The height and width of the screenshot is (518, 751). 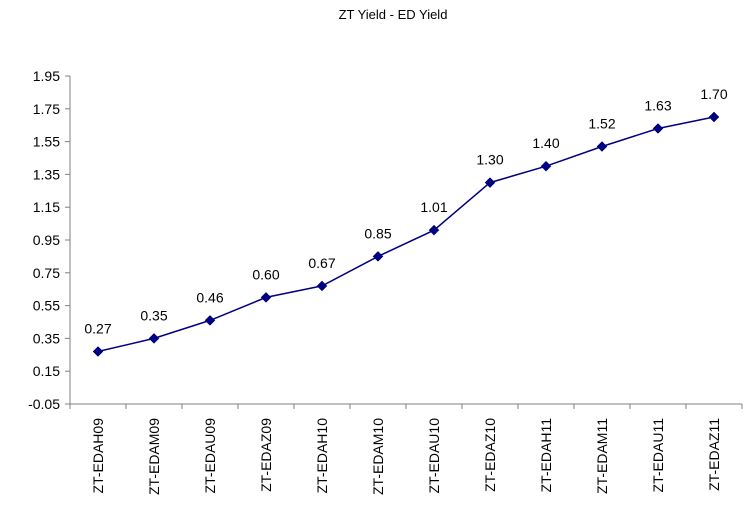 What do you see at coordinates (46, 142) in the screenshot?
I see `y-tick-label: 1.55` at bounding box center [46, 142].